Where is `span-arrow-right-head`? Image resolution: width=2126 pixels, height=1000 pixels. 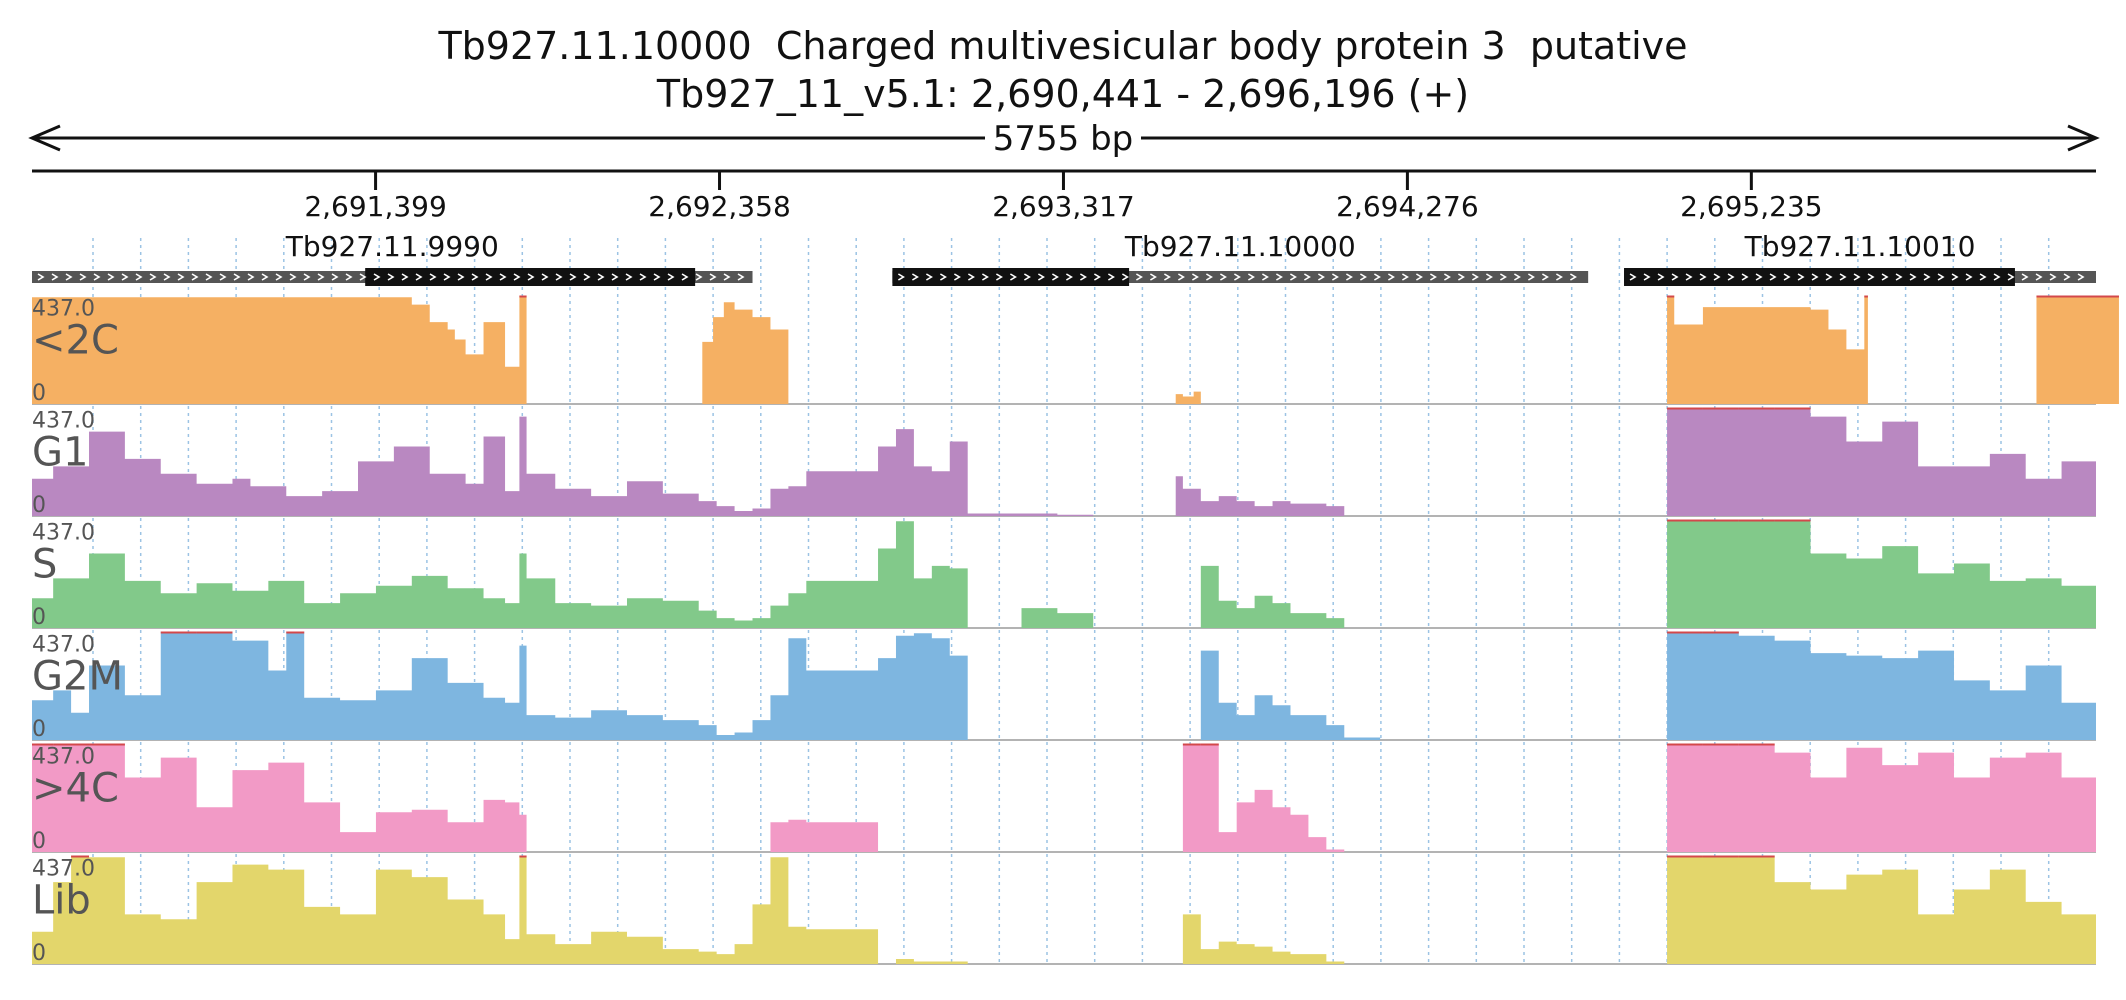 span-arrow-right-head is located at coordinates (2083, 138).